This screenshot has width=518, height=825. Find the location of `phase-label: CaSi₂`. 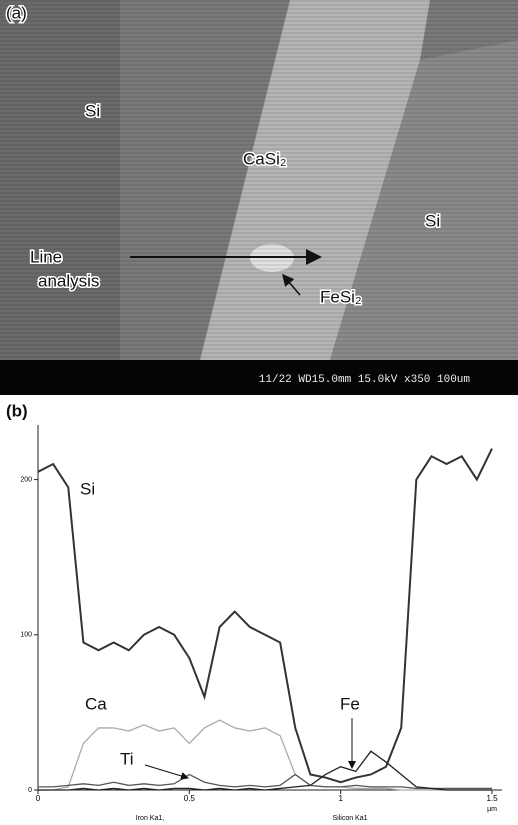

phase-label: CaSi₂ is located at coordinates (264, 158).